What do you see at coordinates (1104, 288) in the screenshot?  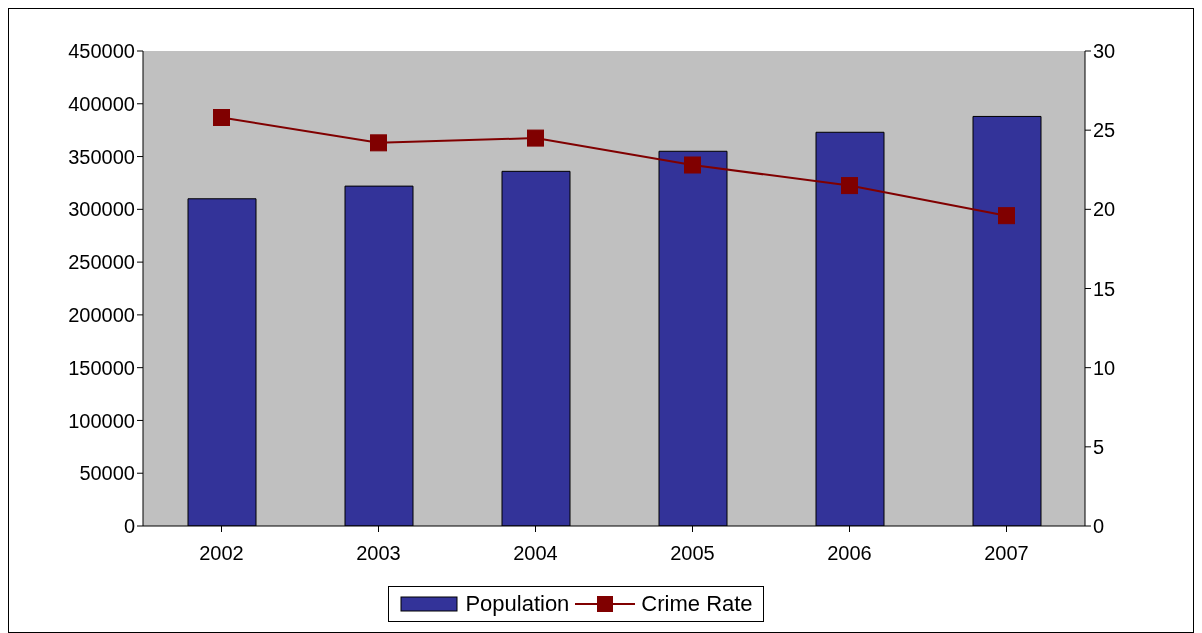 I see `y2-tick-label: 15` at bounding box center [1104, 288].